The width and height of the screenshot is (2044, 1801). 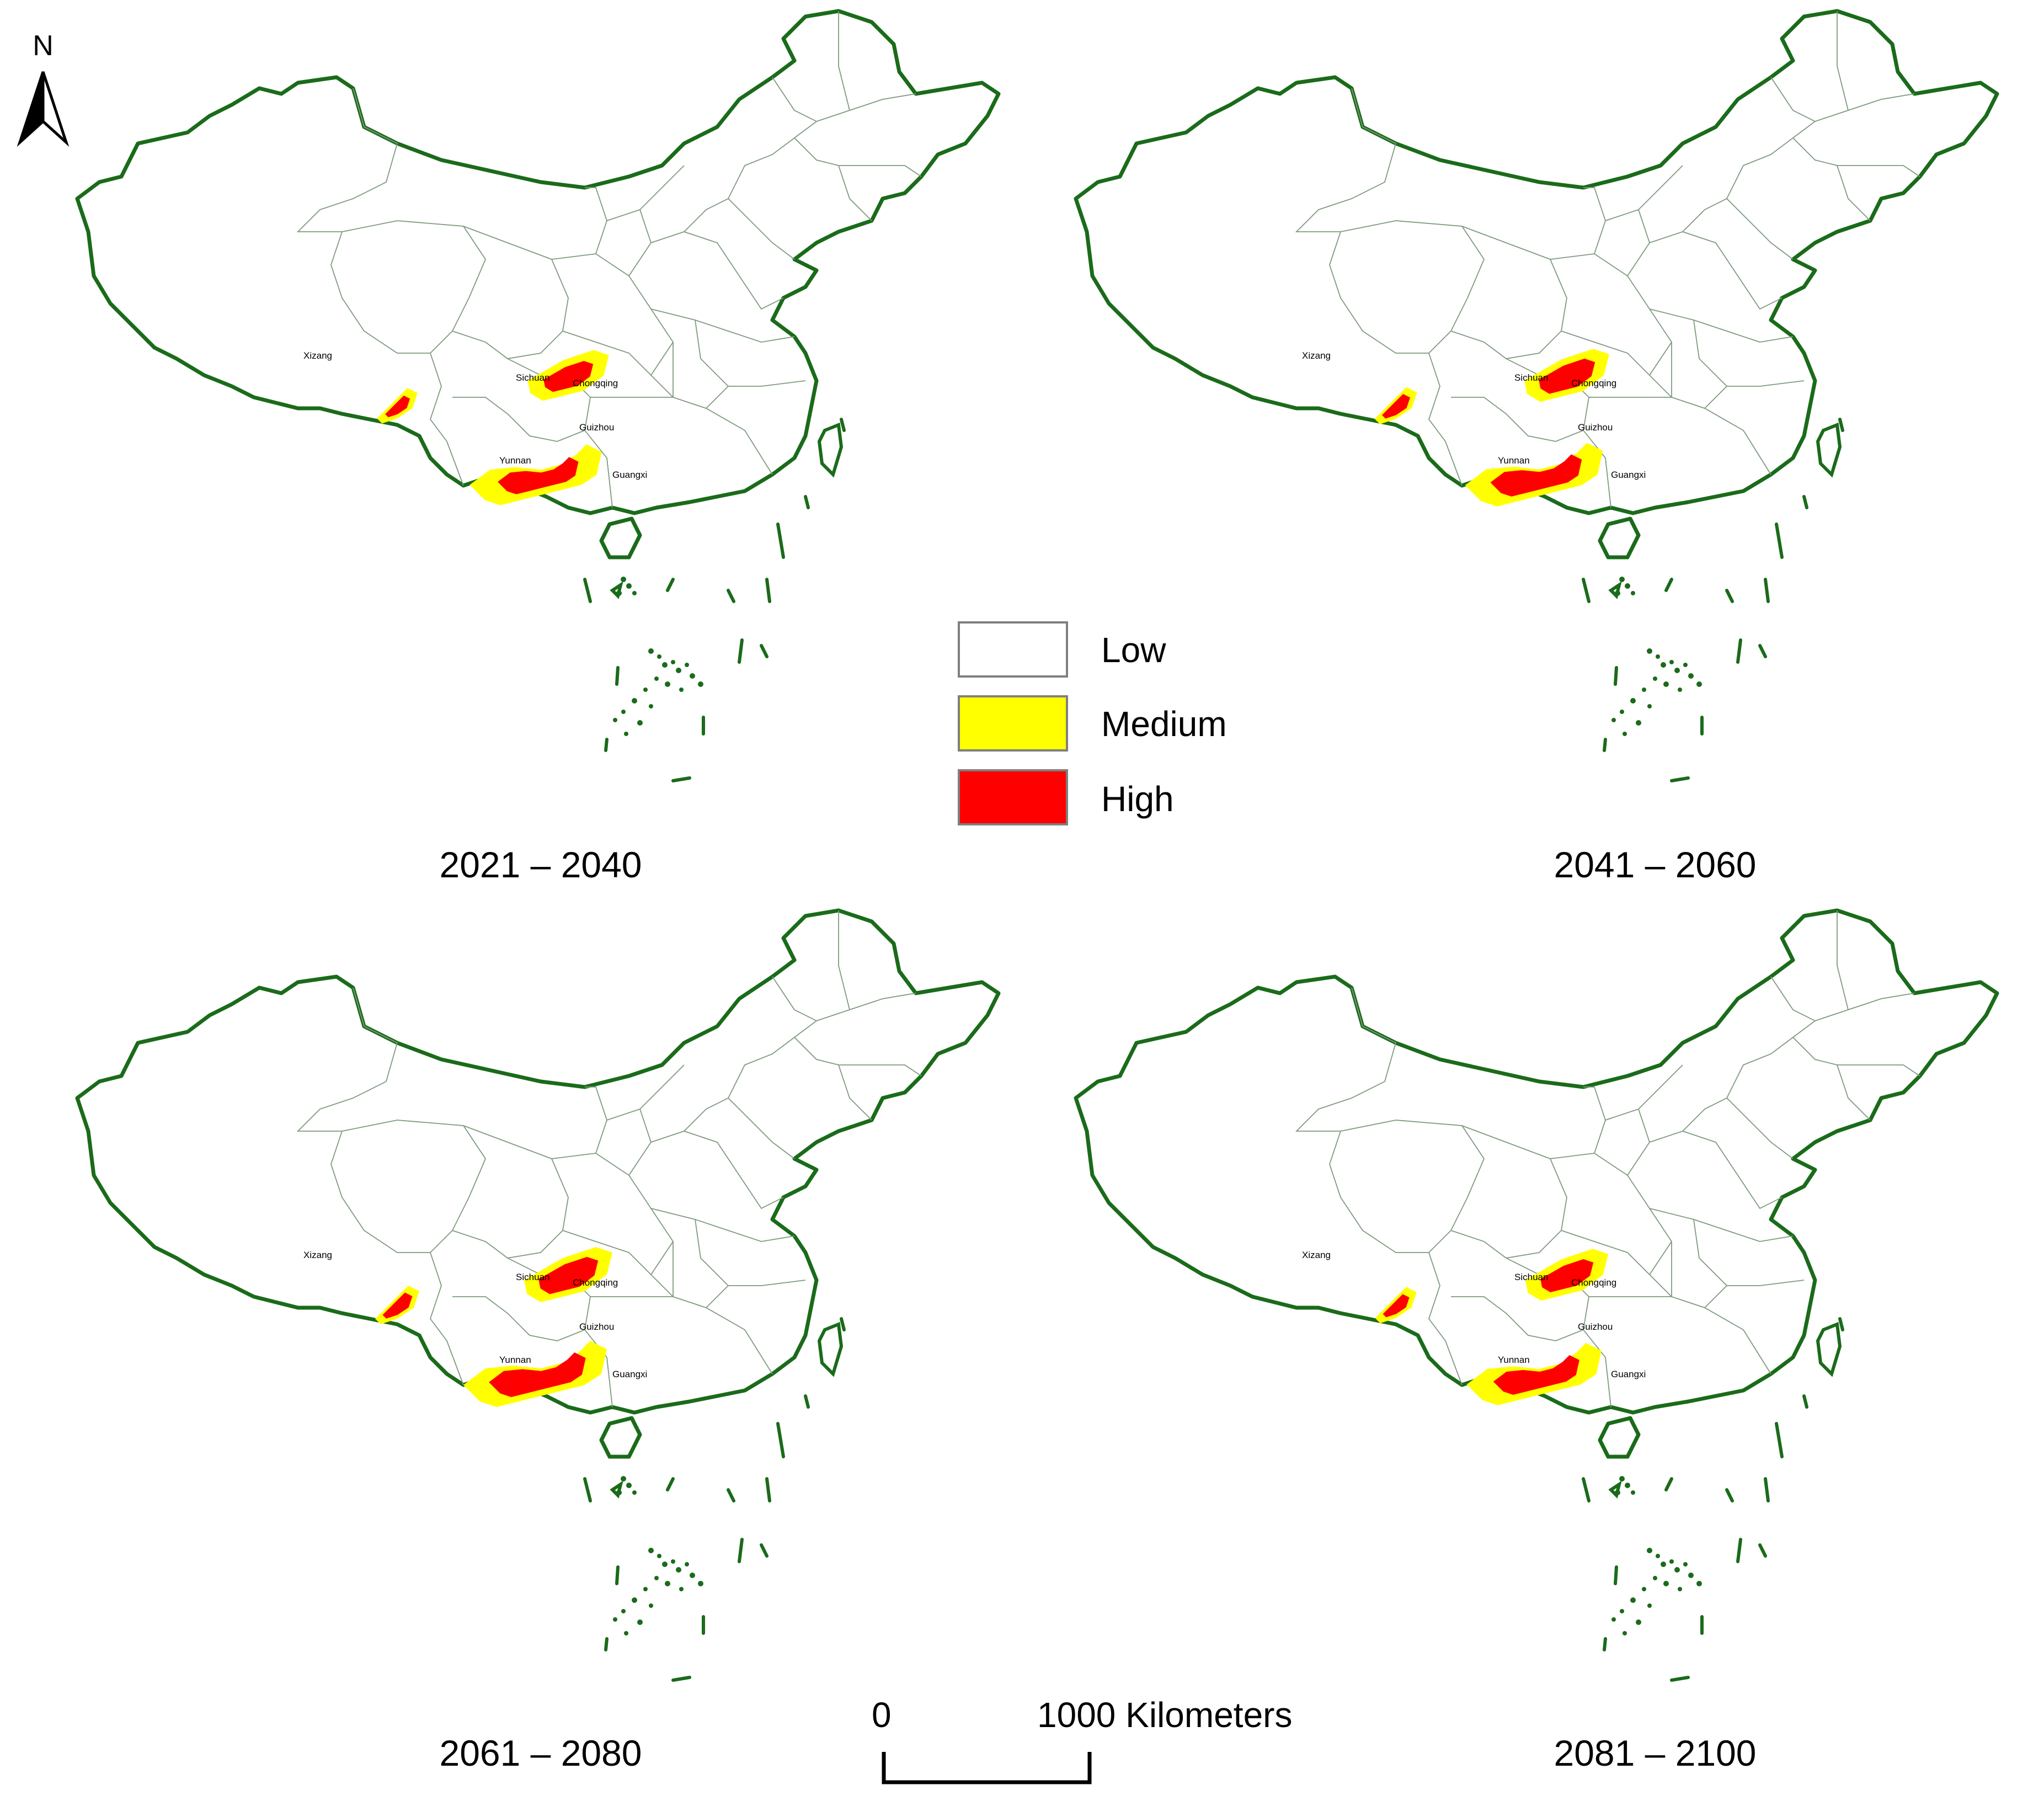 What do you see at coordinates (987, 1768) in the screenshot?
I see `scale-bar-line` at bounding box center [987, 1768].